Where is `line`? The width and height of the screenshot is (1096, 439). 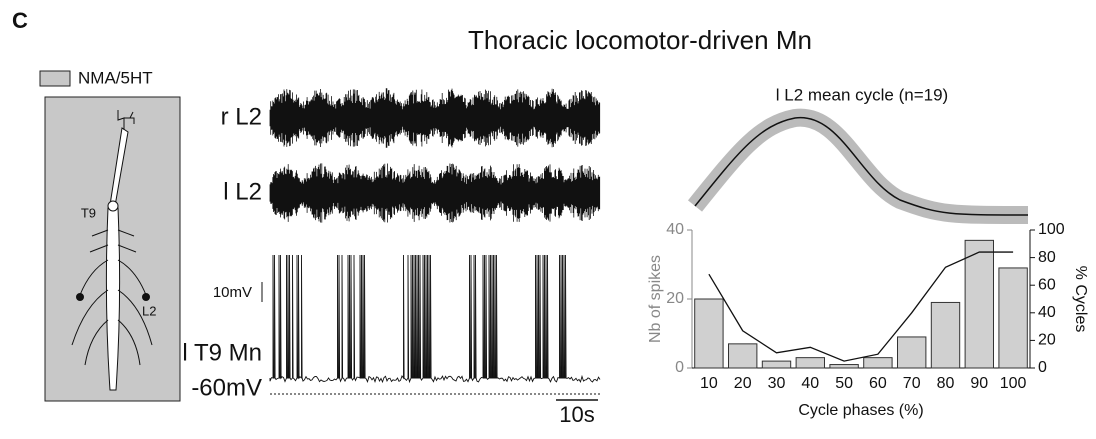 line is located at coordinates (861, 306).